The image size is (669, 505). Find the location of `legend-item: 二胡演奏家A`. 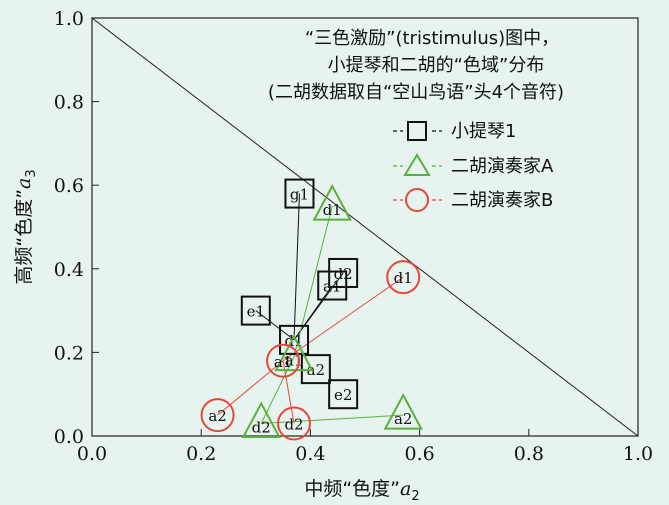

legend-item: 二胡演奏家A is located at coordinates (473, 165).